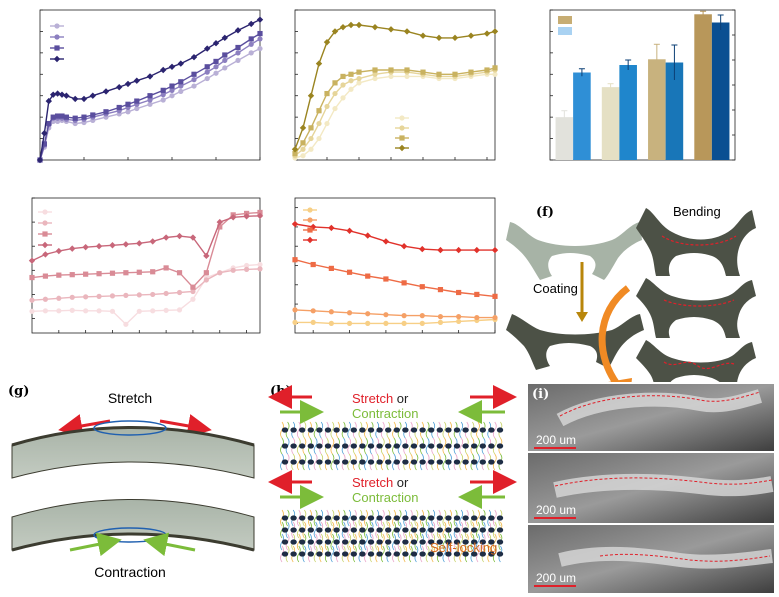 The image size is (779, 597). I want to click on chart-b, so click(395, 85).